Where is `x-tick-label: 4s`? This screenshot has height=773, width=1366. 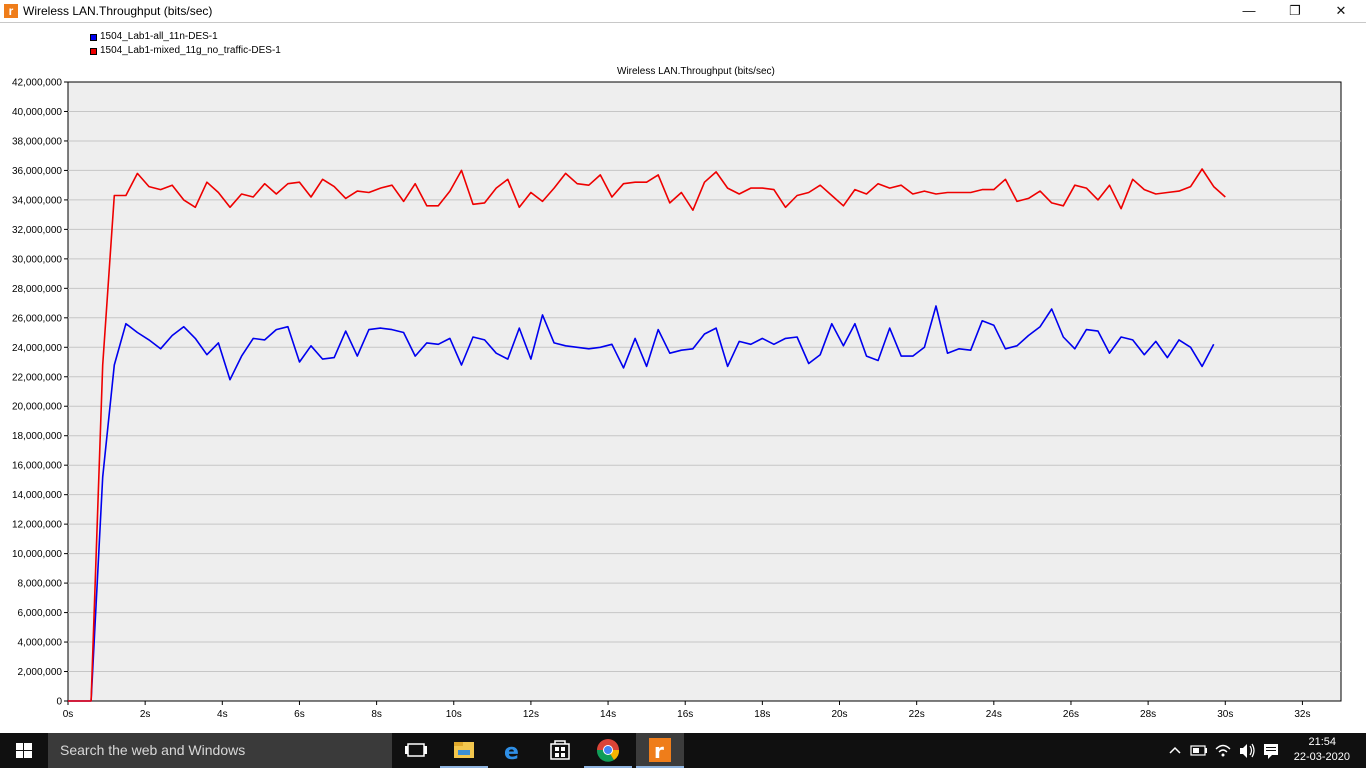
x-tick-label: 4s is located at coordinates (222, 714).